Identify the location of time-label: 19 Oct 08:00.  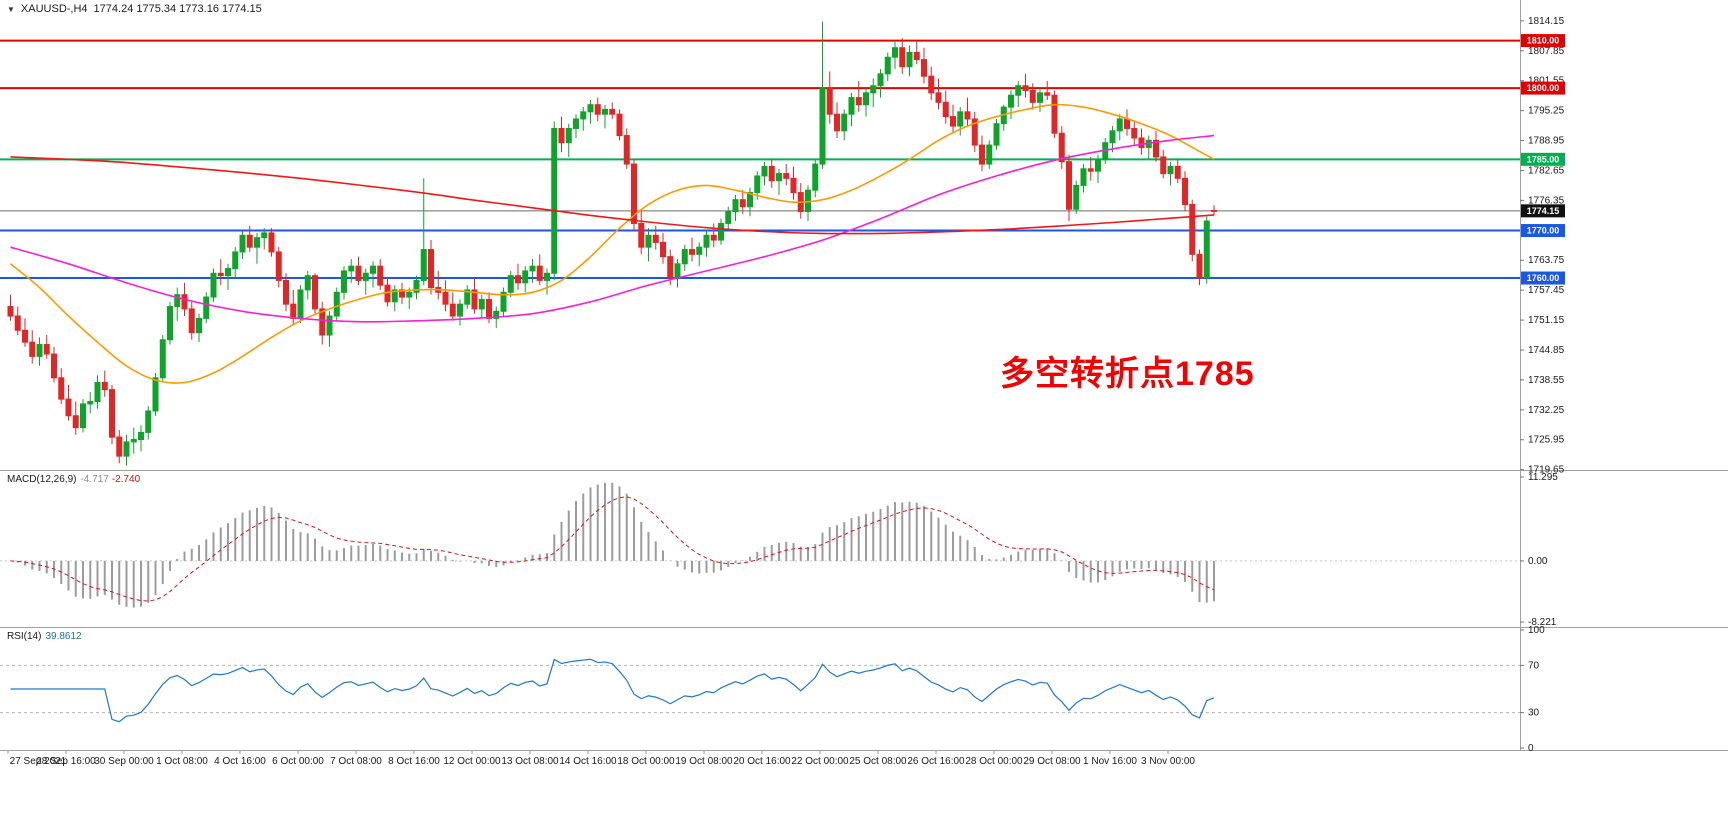
(704, 761).